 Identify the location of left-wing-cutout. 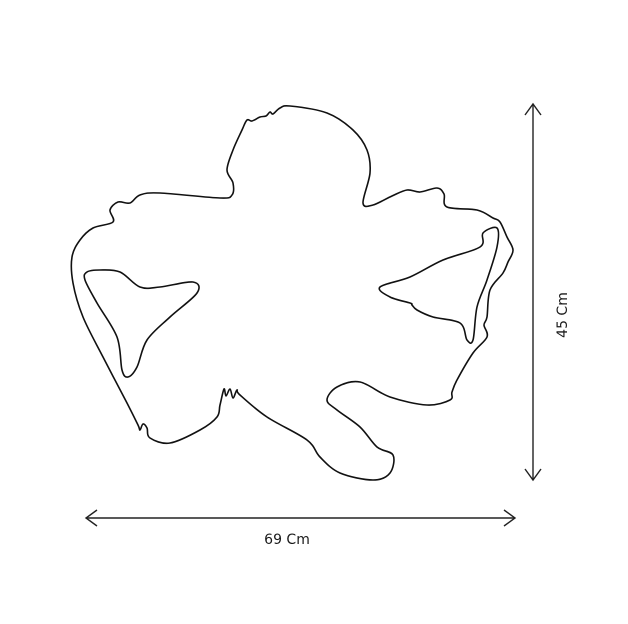
(141, 323).